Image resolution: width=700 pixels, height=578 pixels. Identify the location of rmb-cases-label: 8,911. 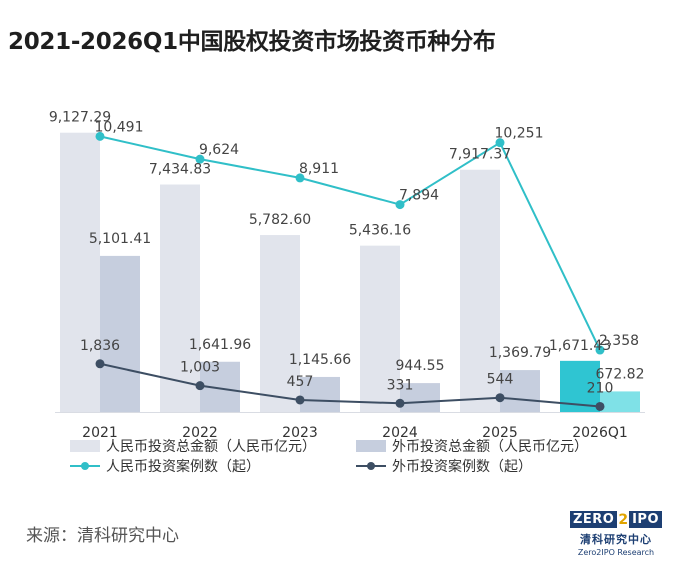
(319, 169).